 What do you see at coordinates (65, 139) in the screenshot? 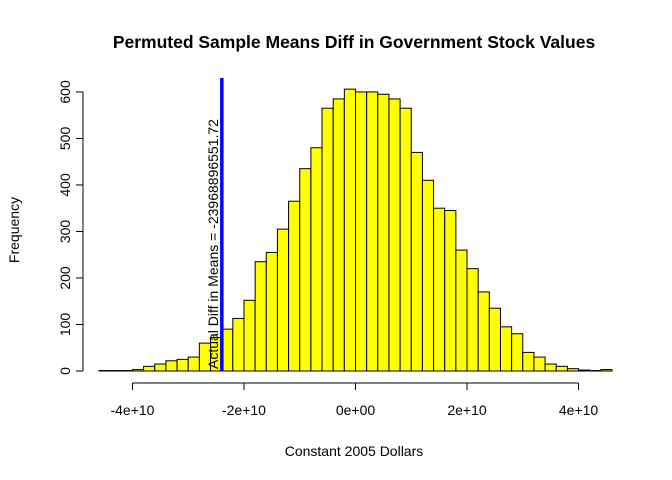
I see `y-tick-label: 500` at bounding box center [65, 139].